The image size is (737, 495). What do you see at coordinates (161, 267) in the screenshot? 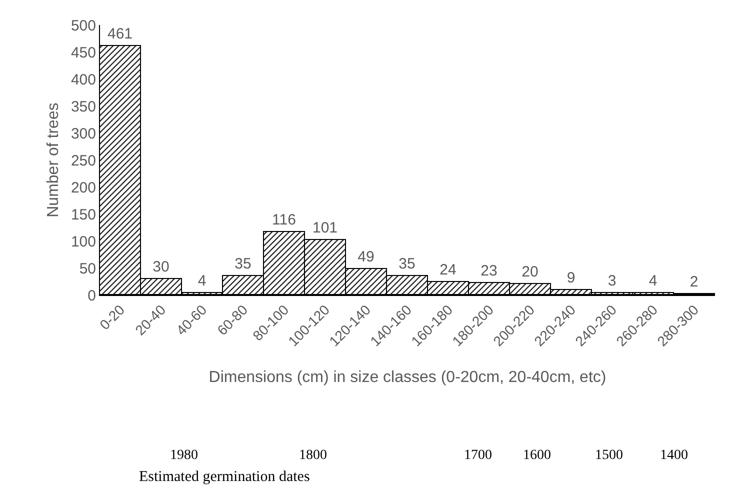
I see `data-label: 30` at bounding box center [161, 267].